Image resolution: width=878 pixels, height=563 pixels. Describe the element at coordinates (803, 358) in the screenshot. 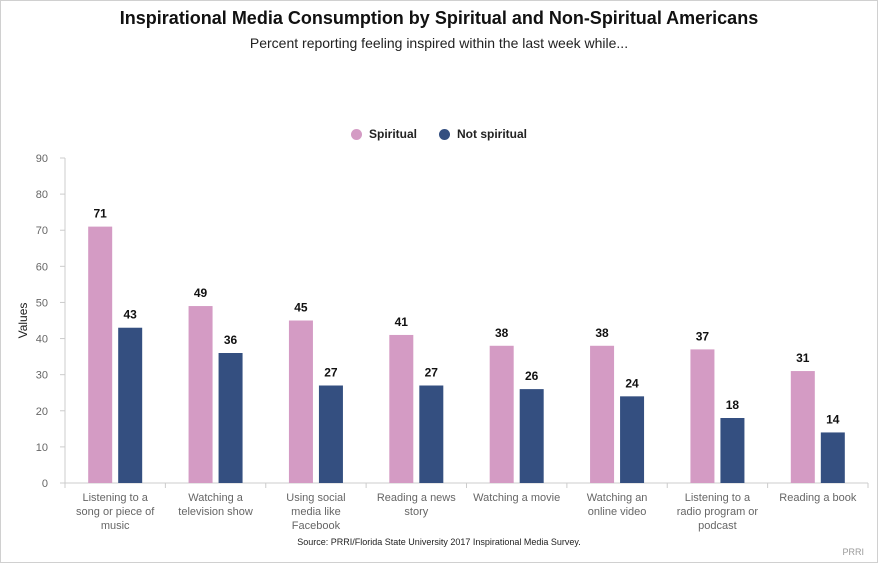

I see `data-label: 31` at that location.